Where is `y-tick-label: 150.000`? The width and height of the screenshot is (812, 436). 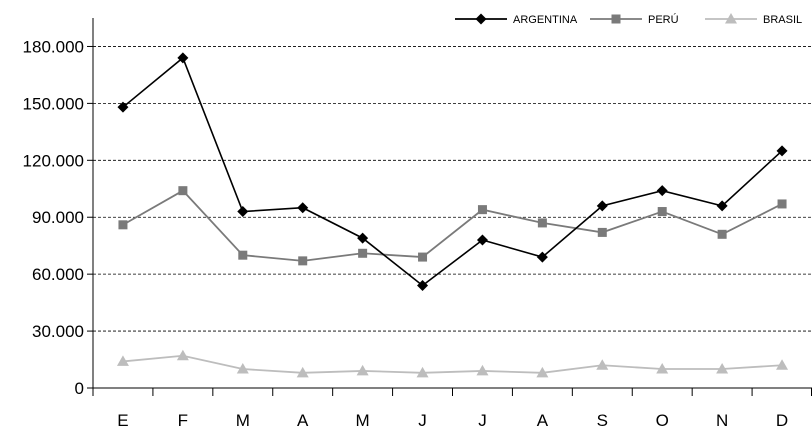 y-tick-label: 150.000 is located at coordinates (53, 103).